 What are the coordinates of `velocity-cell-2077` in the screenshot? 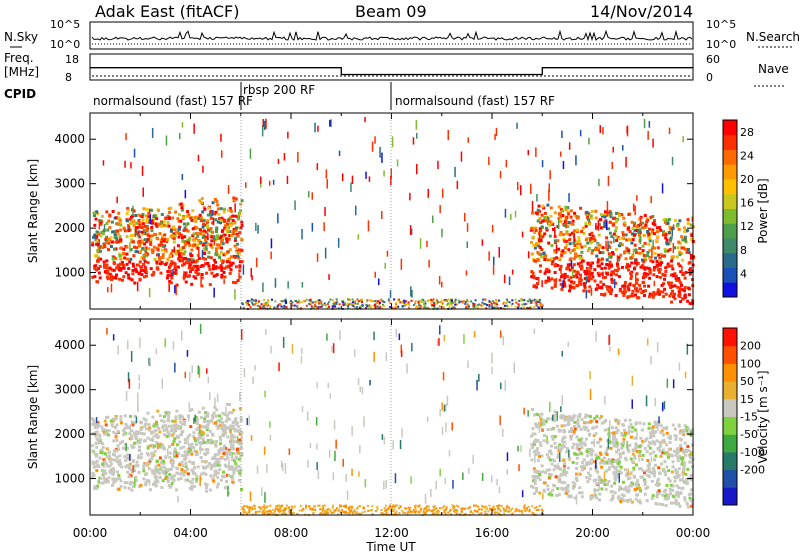 It's located at (357, 513).